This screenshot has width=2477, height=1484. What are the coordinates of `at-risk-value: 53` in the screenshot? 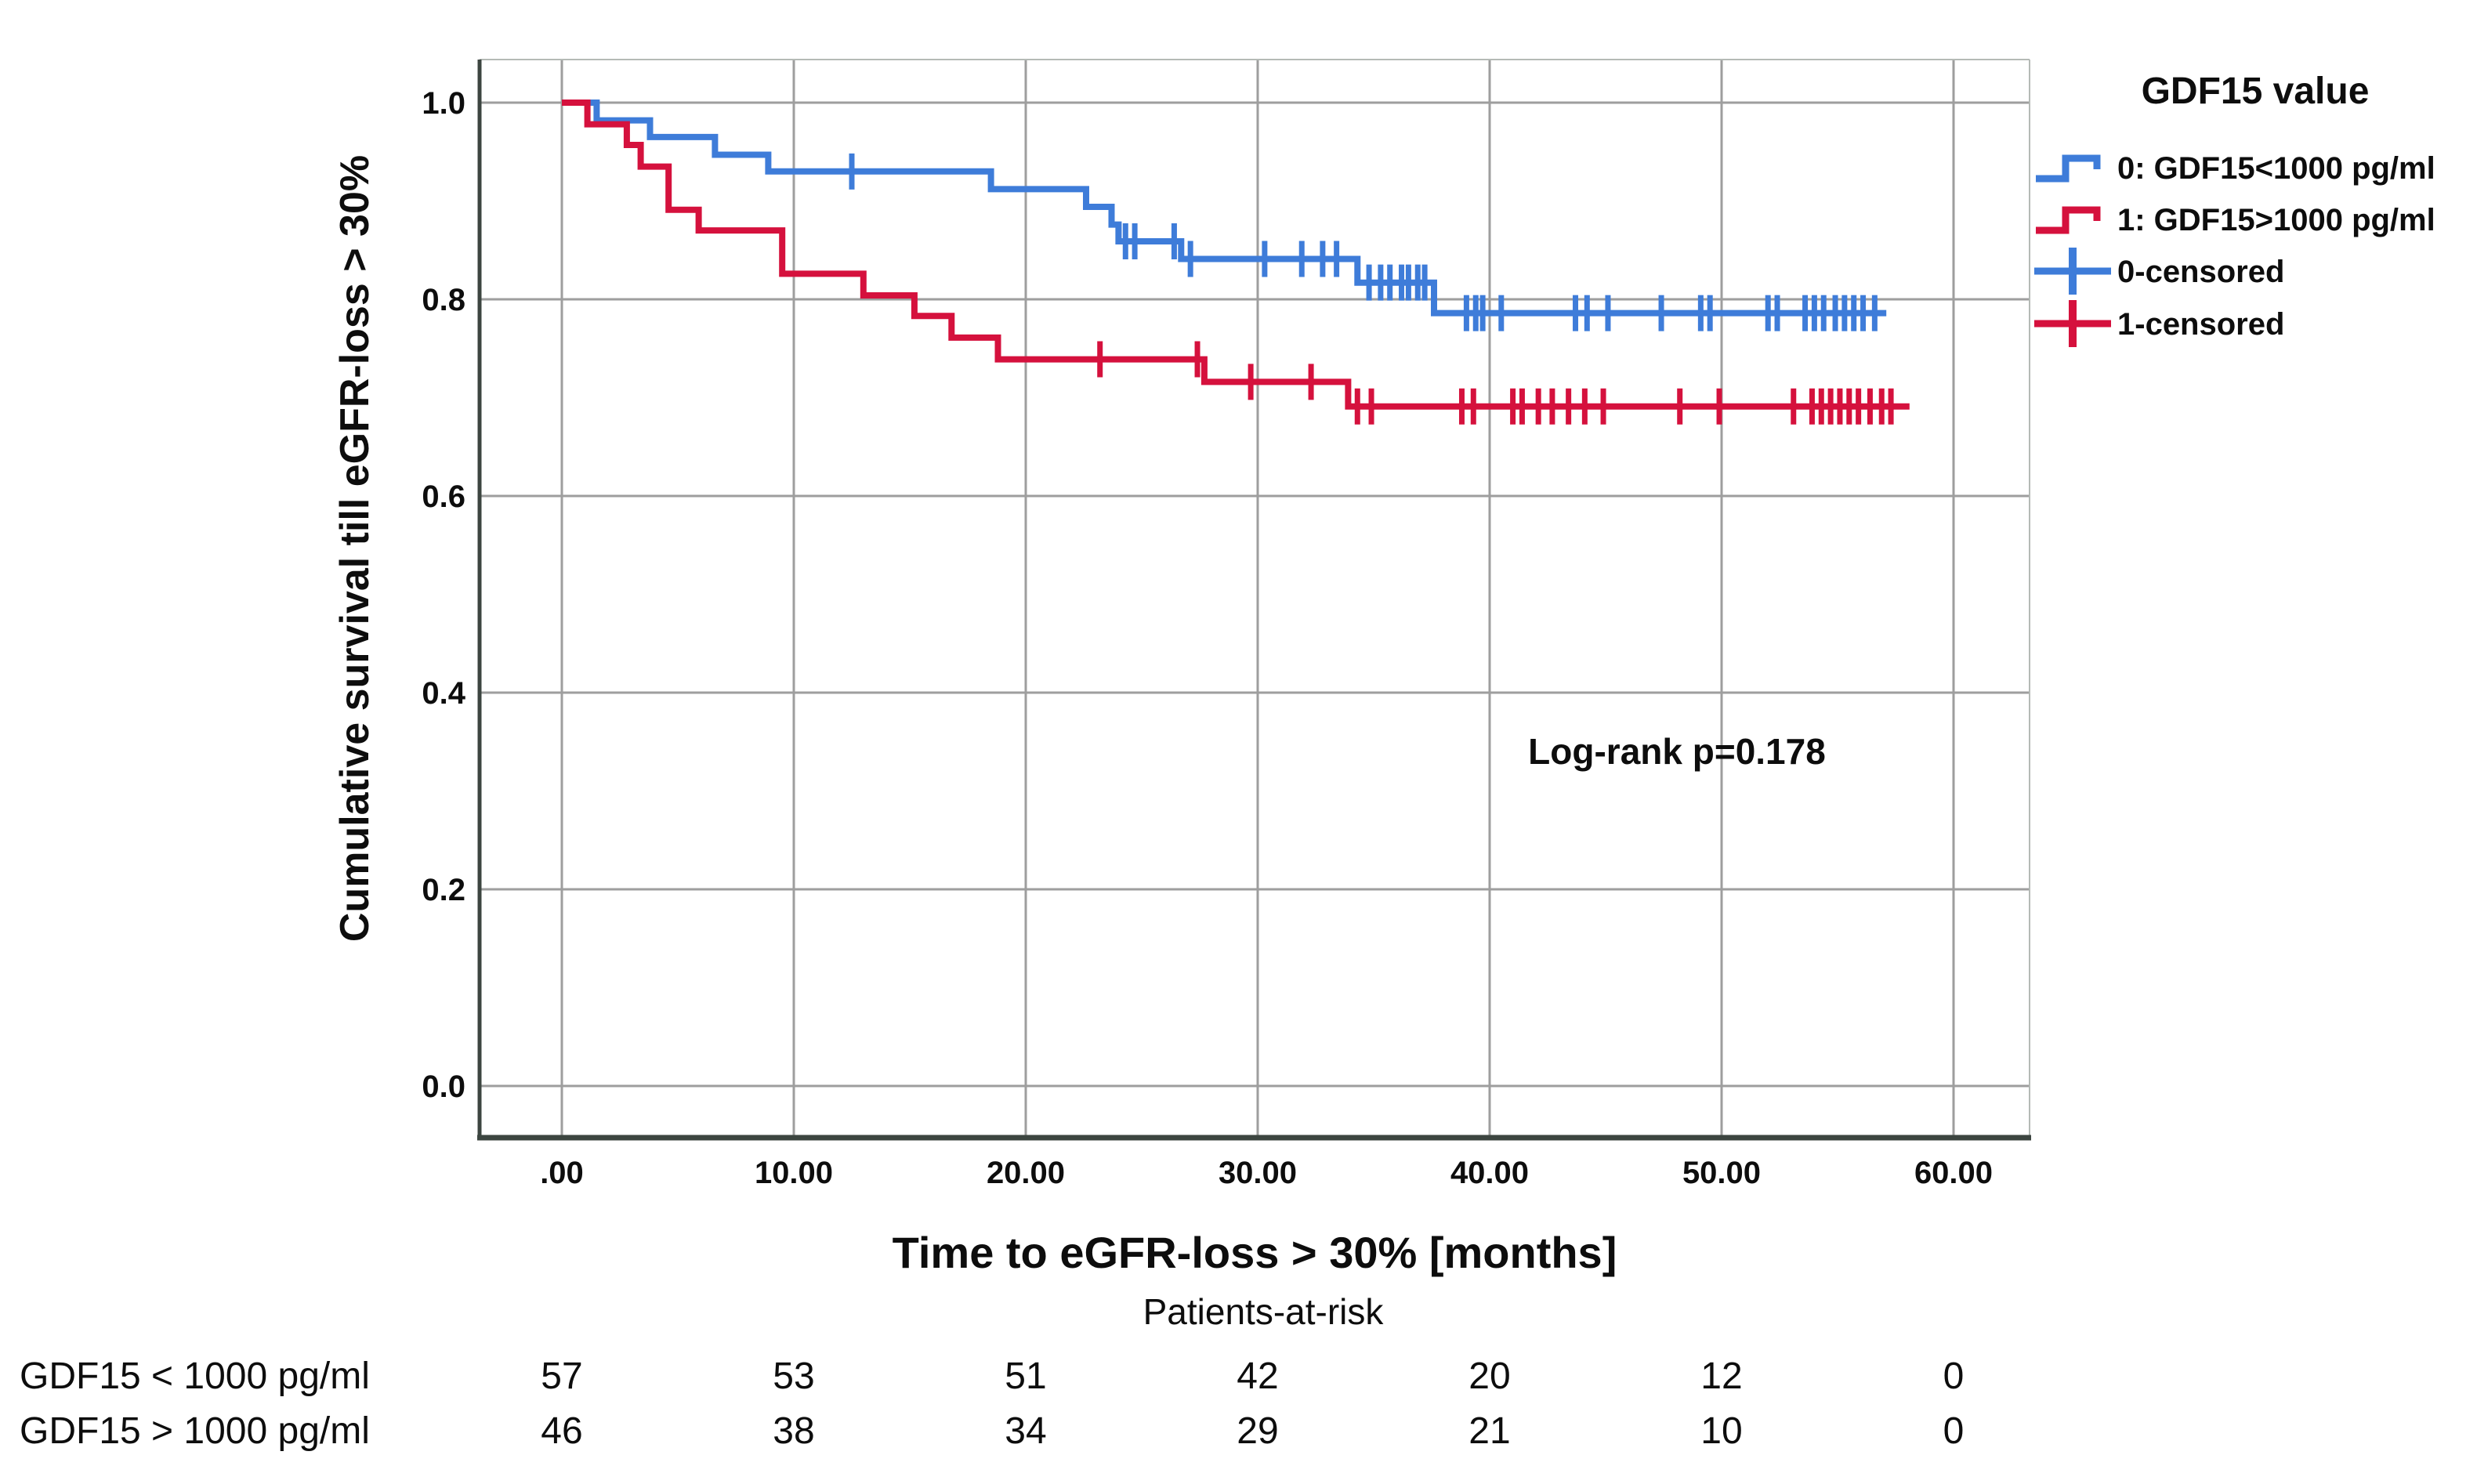 It's located at (793, 1376).